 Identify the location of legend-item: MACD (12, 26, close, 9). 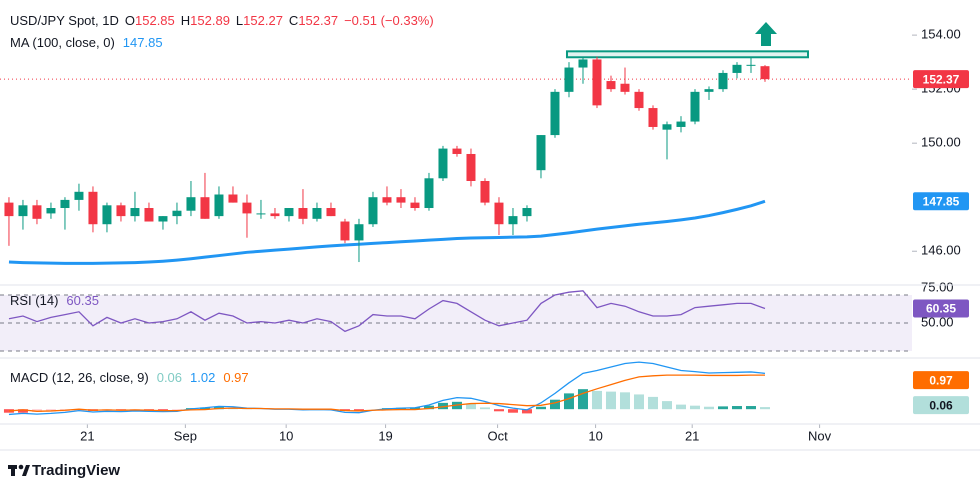
(79, 377).